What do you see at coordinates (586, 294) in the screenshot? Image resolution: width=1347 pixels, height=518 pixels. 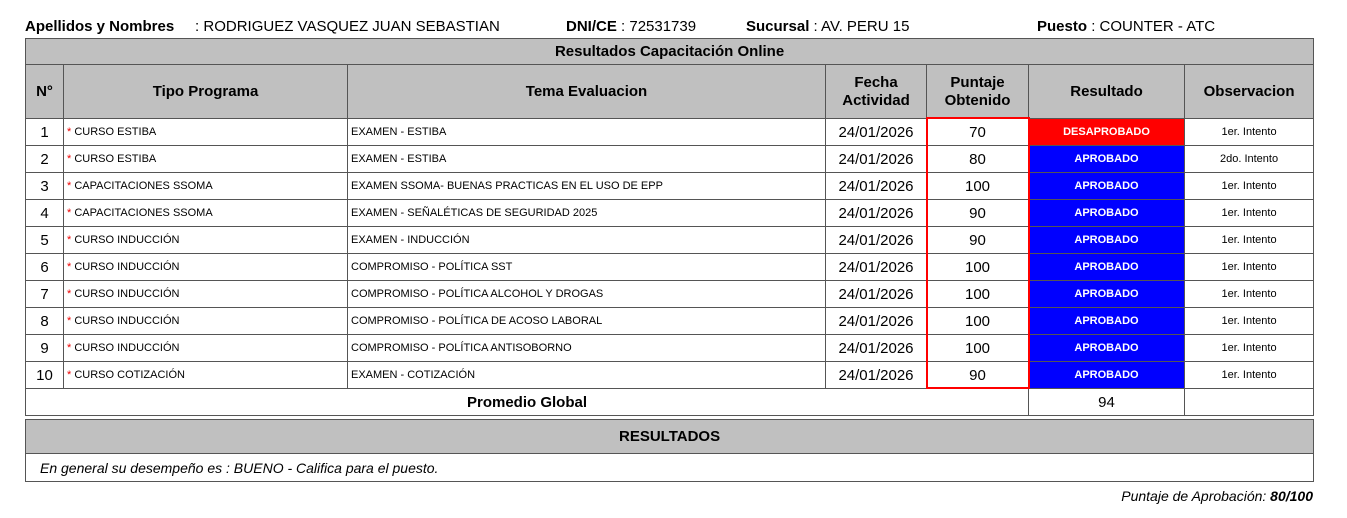 I see `tema-evaluacion: COMPROMISO - POLÍTICA ALCOHOL Y DROGAS` at bounding box center [586, 294].